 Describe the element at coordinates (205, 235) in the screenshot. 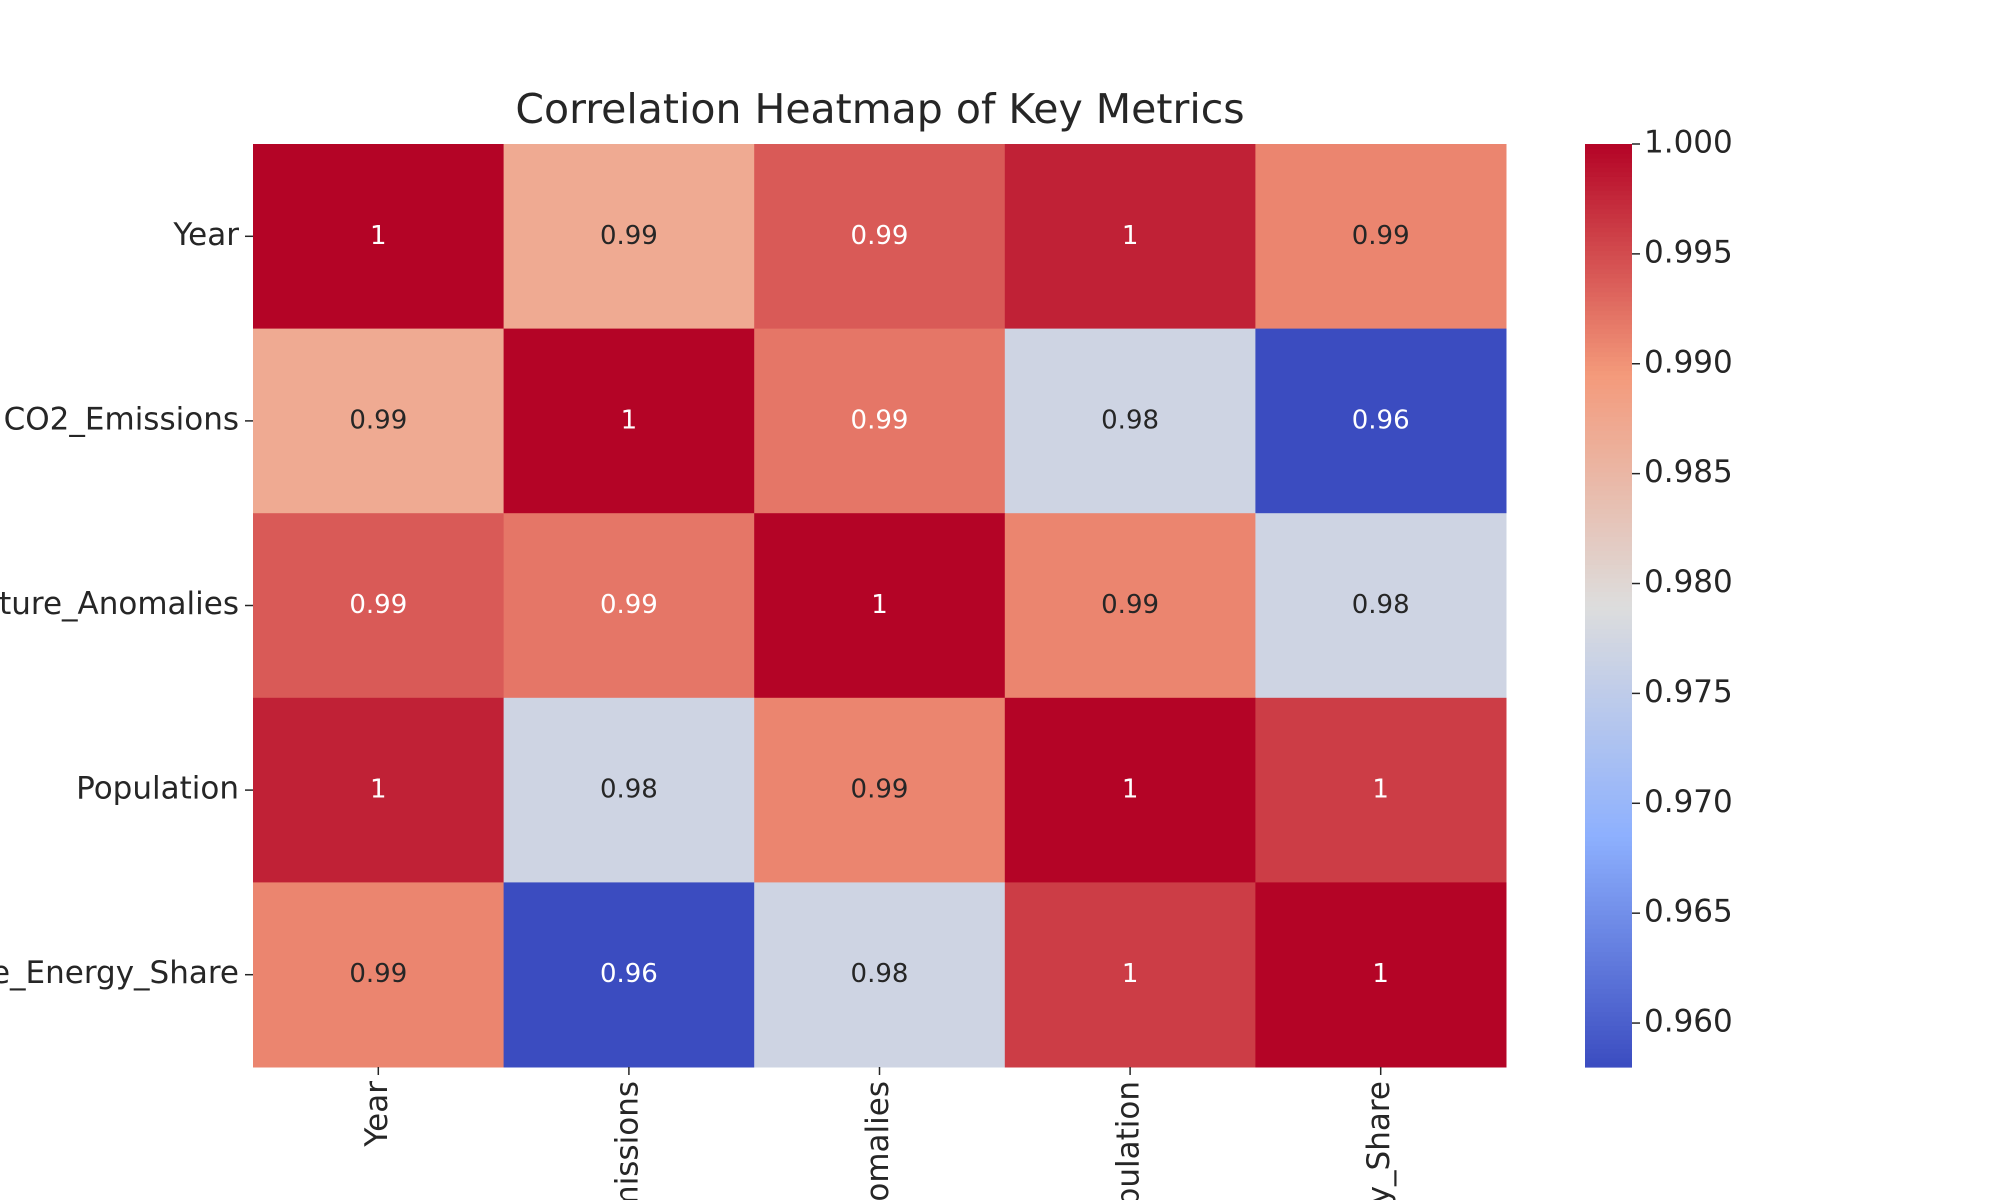

I see `y-tick-label: Year` at that location.